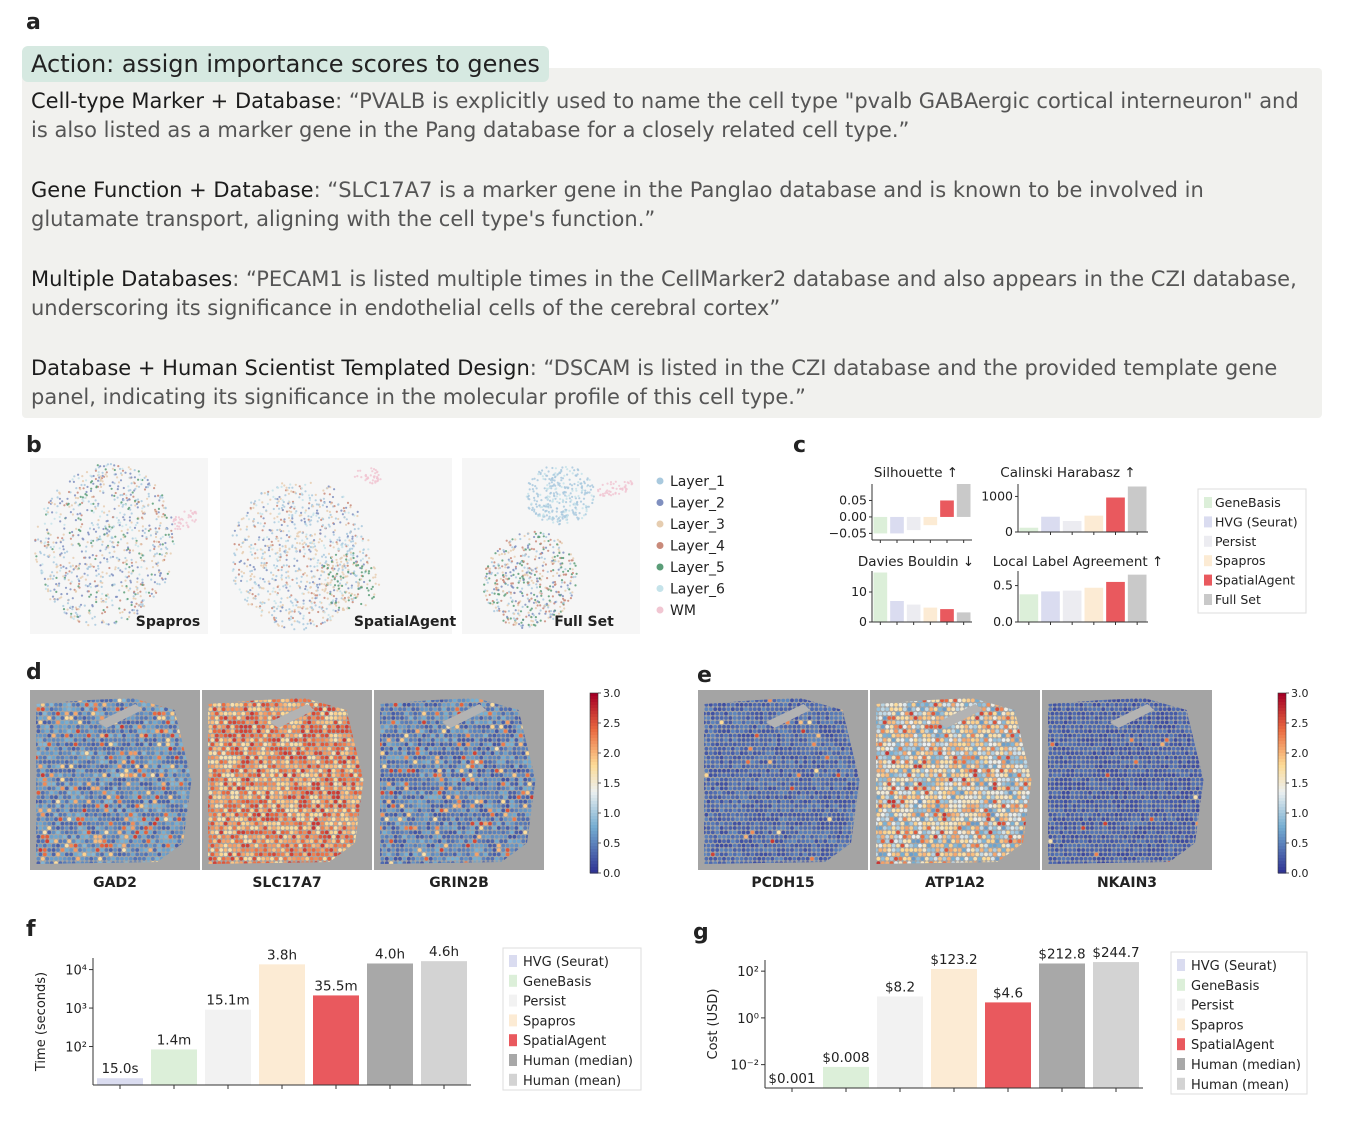 The width and height of the screenshot is (1355, 1135). Describe the element at coordinates (930, 521) in the screenshot. I see `metric-bar` at that location.